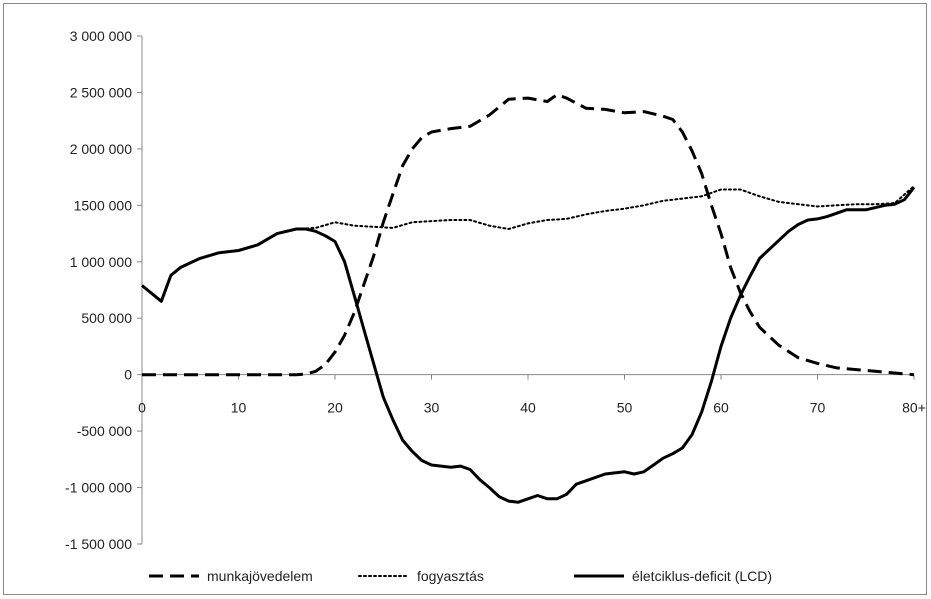 Image resolution: width=931 pixels, height=599 pixels. I want to click on x-tick-label: 80+, so click(914, 408).